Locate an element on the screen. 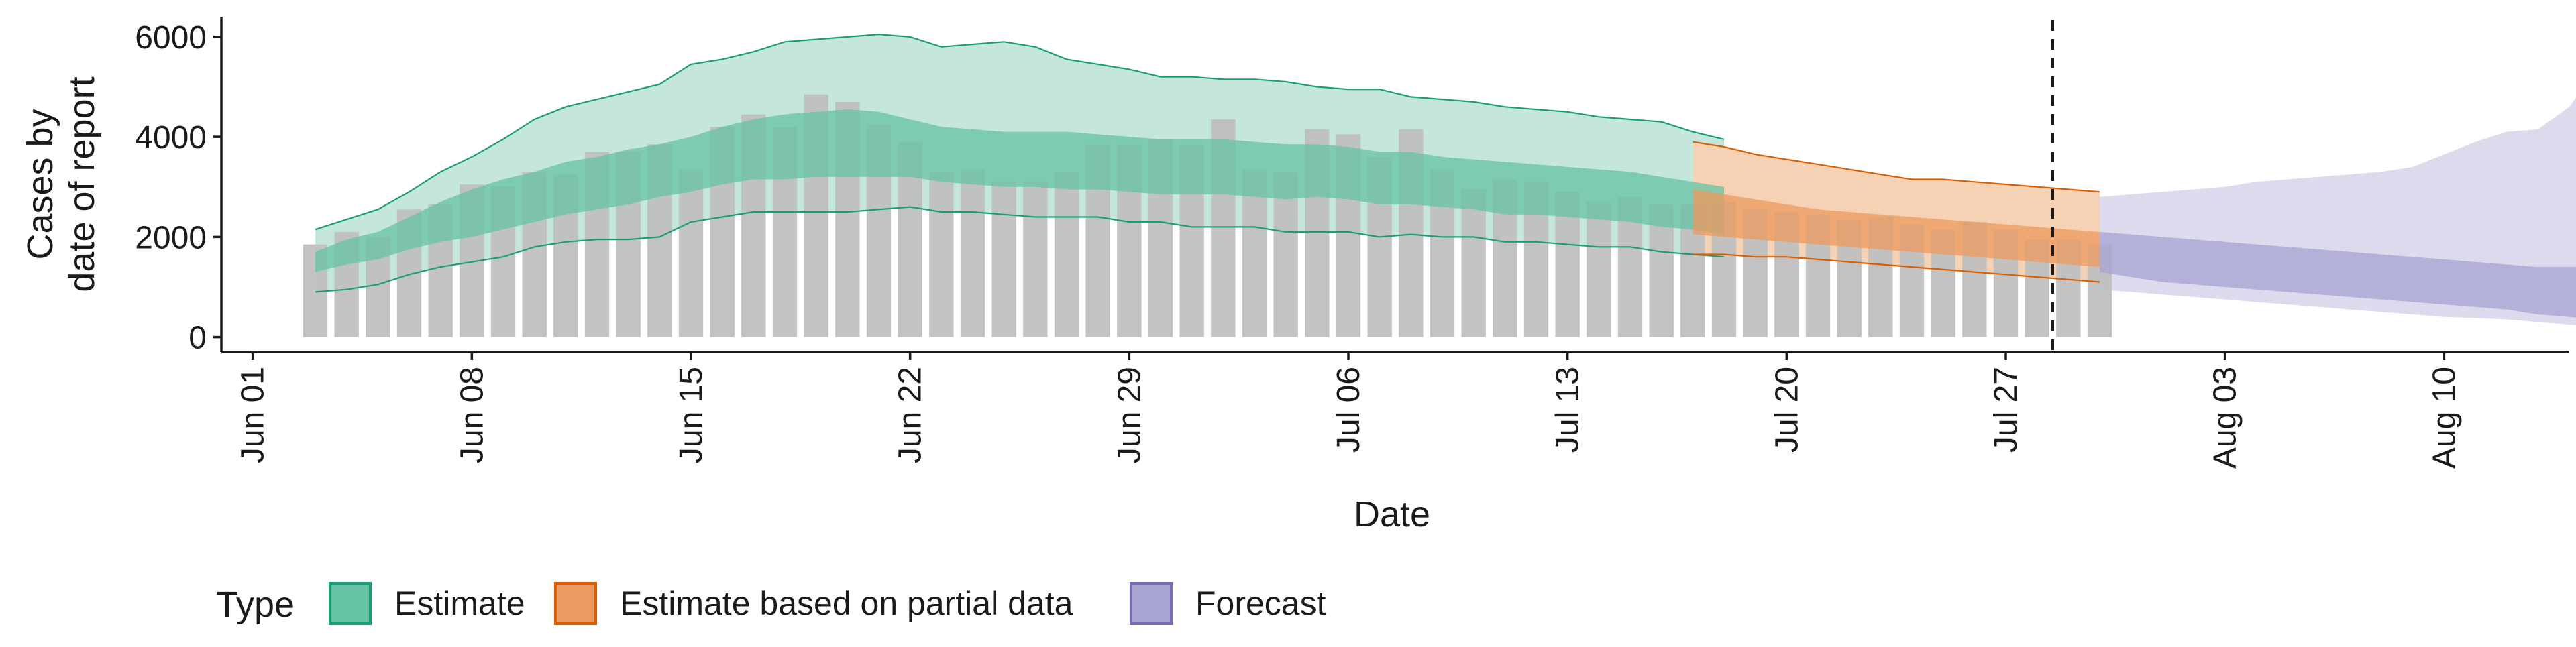  y-axis-title-line-2: date of report is located at coordinates (82, 184).